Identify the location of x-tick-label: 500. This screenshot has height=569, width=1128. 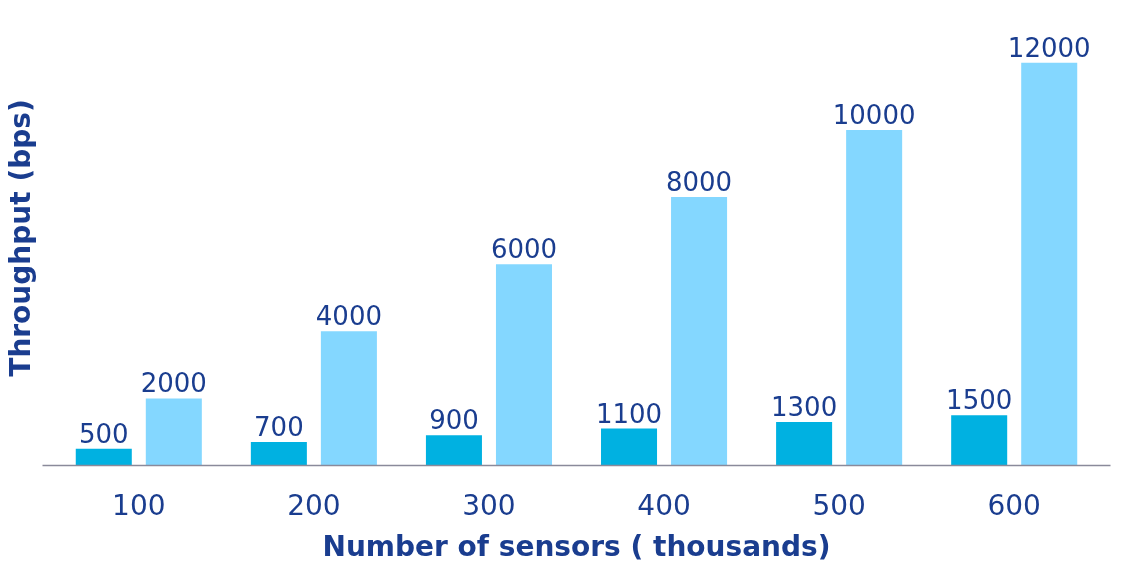
(839, 505).